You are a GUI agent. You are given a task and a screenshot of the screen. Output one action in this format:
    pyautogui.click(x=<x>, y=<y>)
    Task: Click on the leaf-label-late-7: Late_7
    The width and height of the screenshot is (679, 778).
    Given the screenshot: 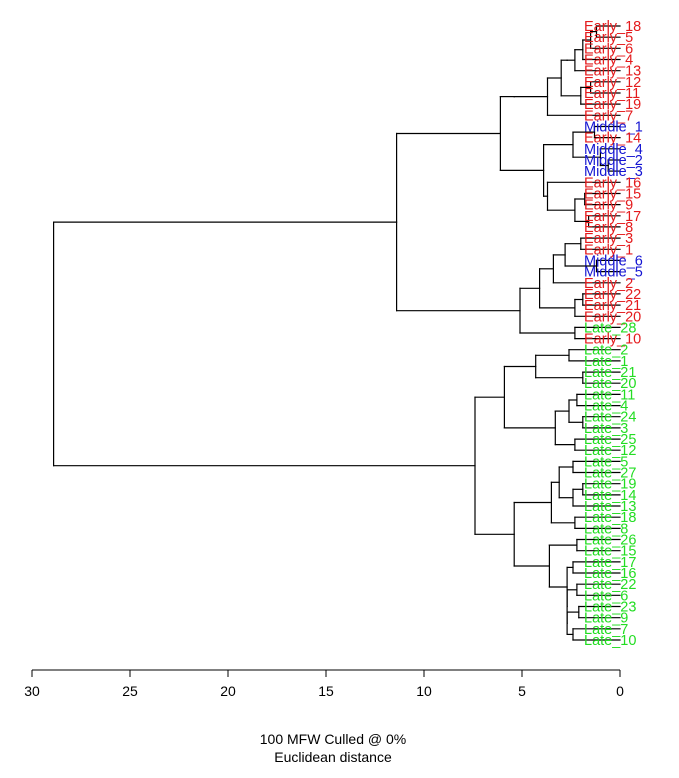 What is the action you would take?
    pyautogui.click(x=606, y=630)
    